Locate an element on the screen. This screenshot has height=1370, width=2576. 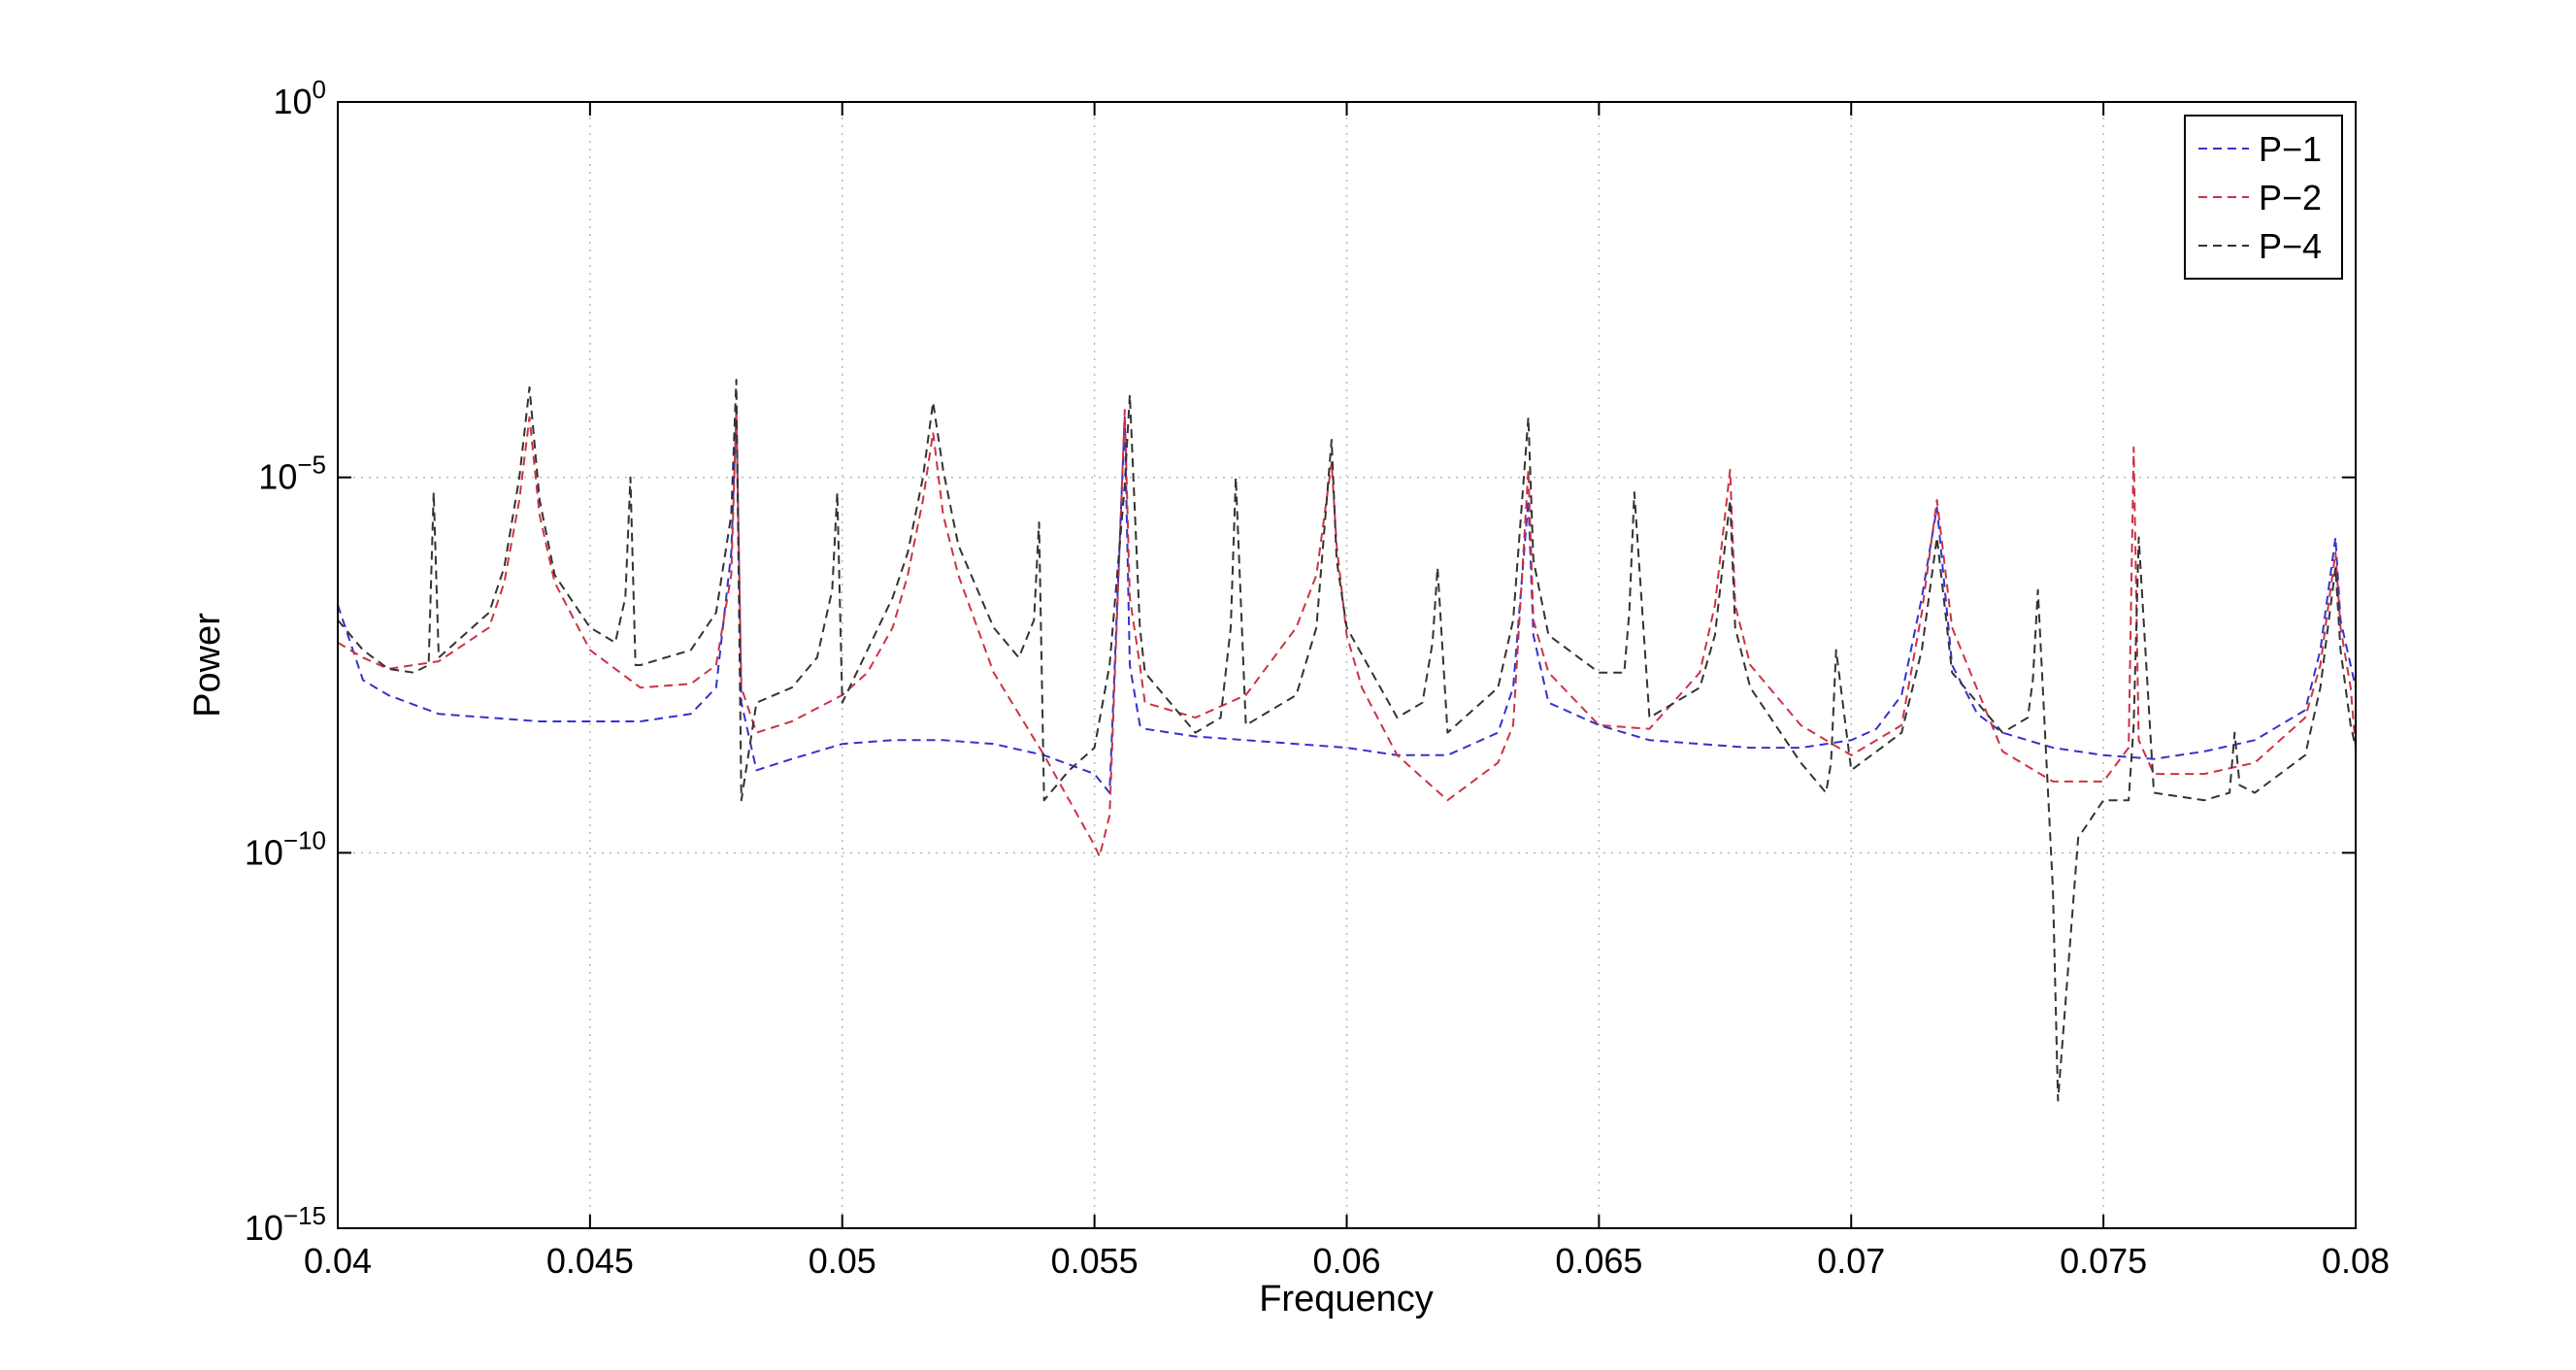
x-tick-label: 0.06 is located at coordinates (1346, 1261).